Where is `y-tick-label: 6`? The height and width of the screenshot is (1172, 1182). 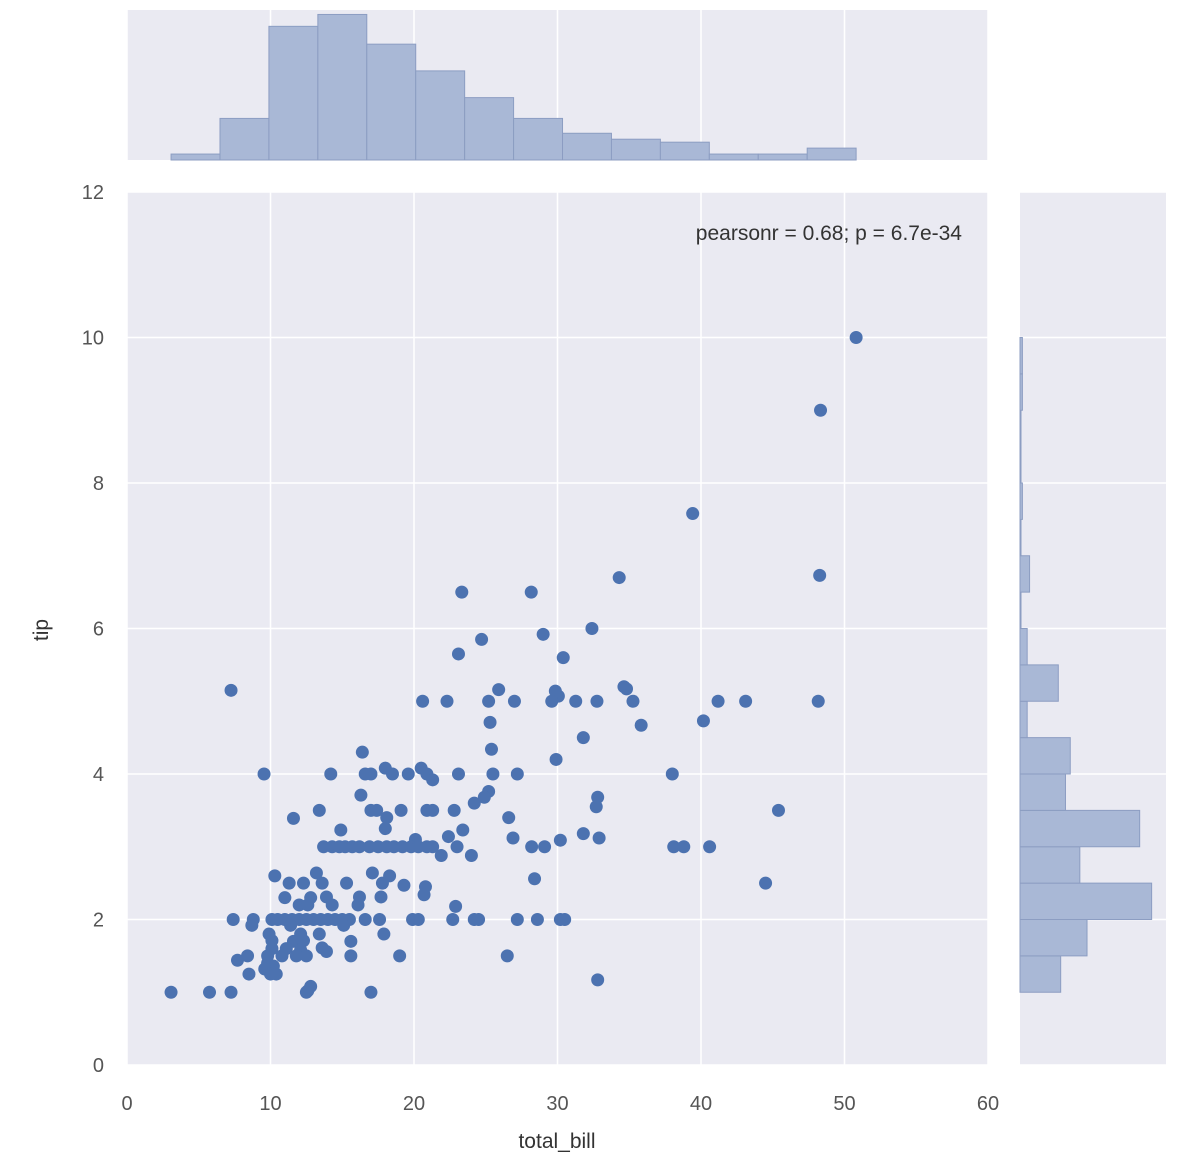 y-tick-label: 6 is located at coordinates (98, 630).